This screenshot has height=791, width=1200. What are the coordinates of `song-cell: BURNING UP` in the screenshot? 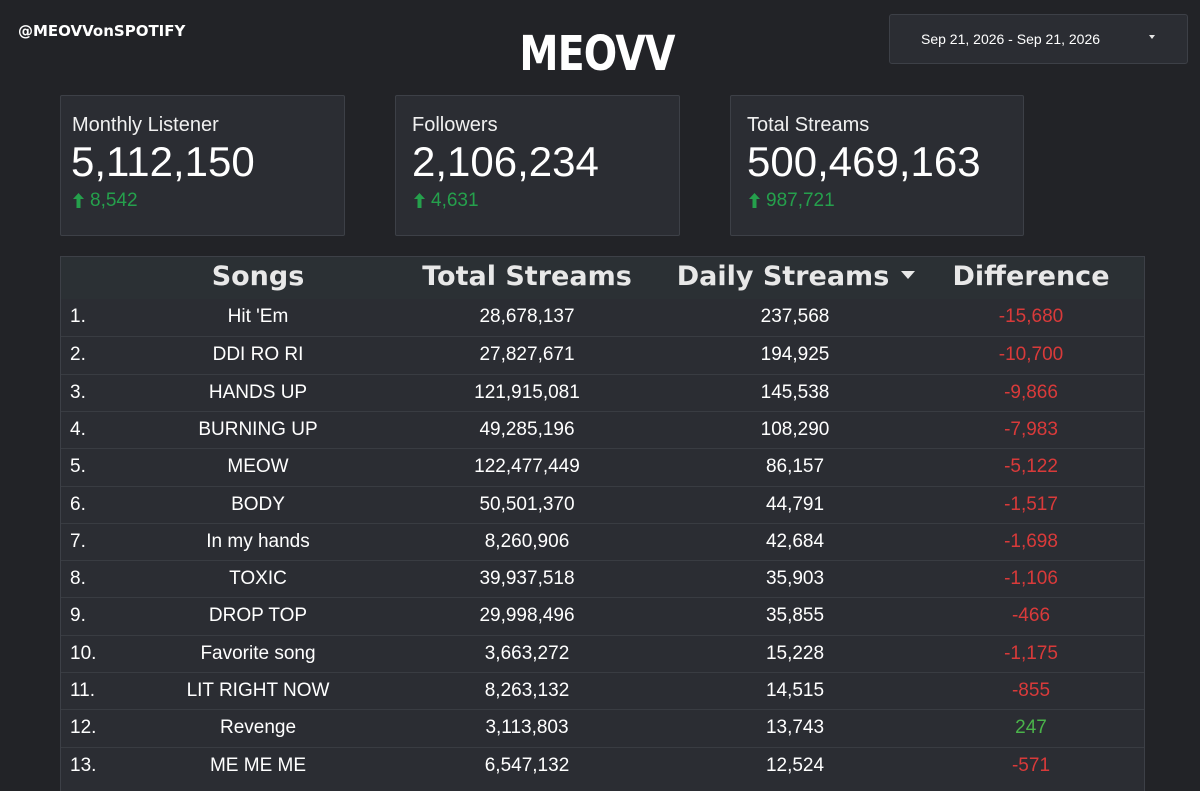 It's located at (258, 429).